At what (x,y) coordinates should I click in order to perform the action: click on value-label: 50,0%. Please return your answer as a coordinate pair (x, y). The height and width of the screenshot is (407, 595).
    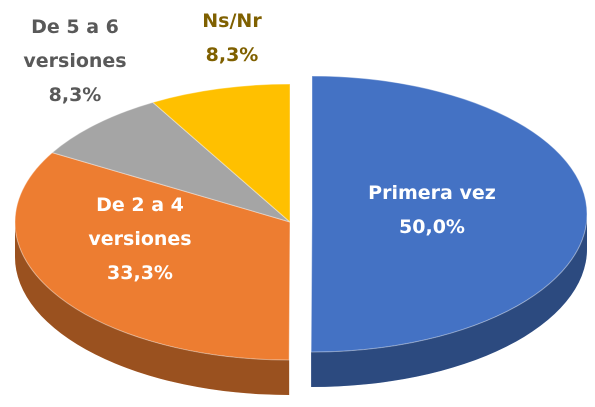
    Looking at the image, I should click on (432, 227).